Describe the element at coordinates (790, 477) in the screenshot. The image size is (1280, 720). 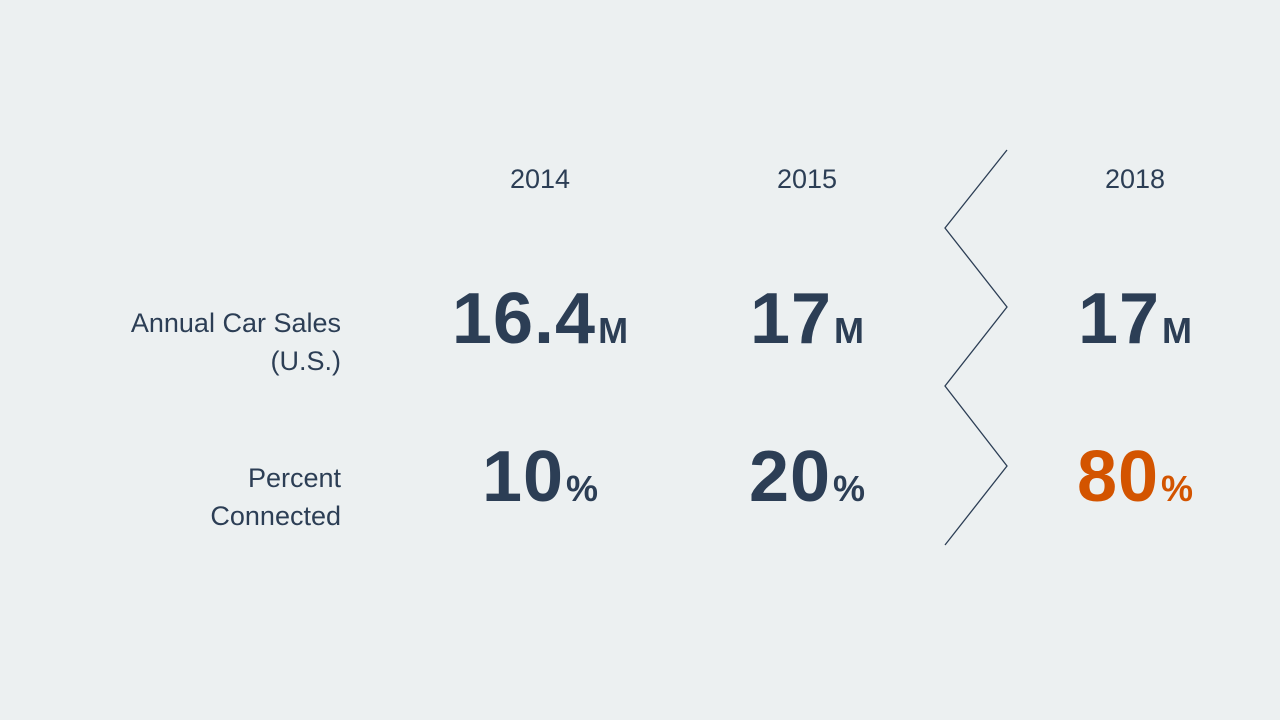
I see `value-number: 20` at that location.